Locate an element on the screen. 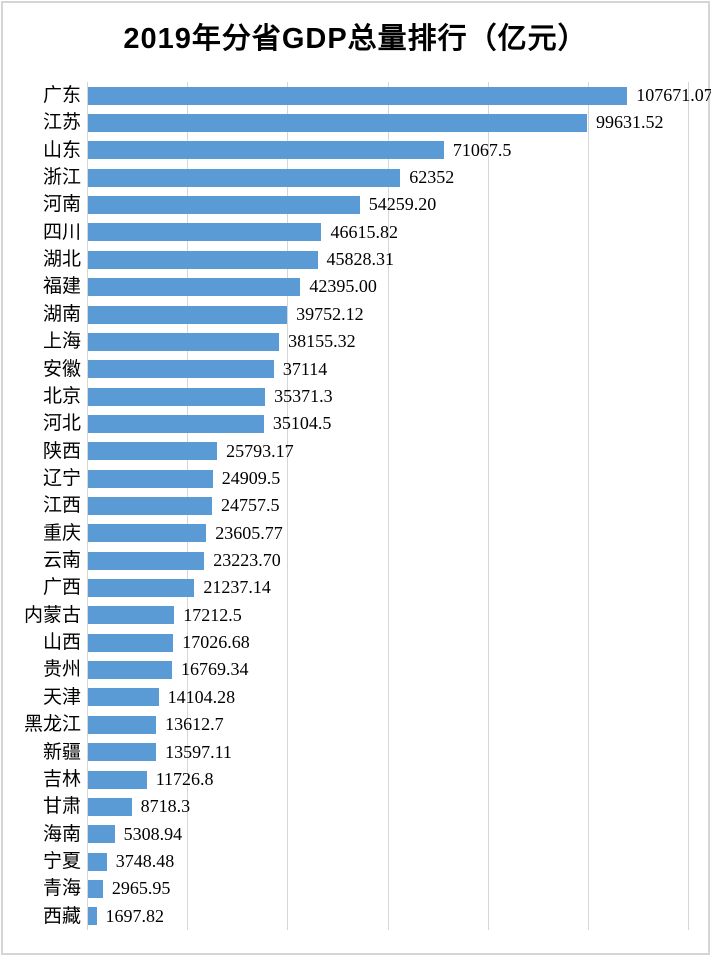 The image size is (711, 956). value-label: 14104.28 is located at coordinates (201, 696).